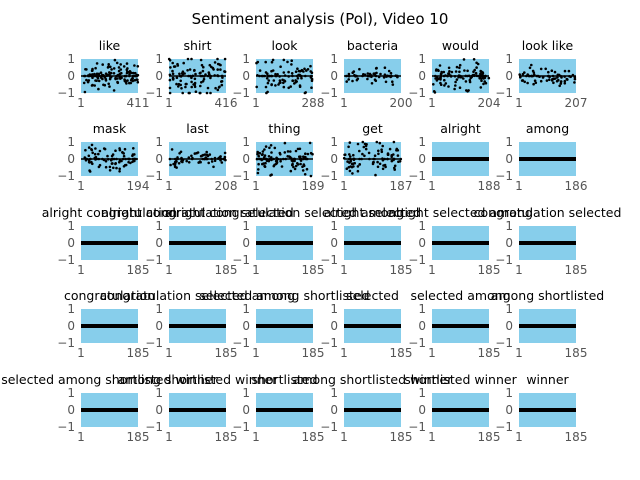  What do you see at coordinates (576, 186) in the screenshot?
I see `x-tick-label: 186` at bounding box center [576, 186].